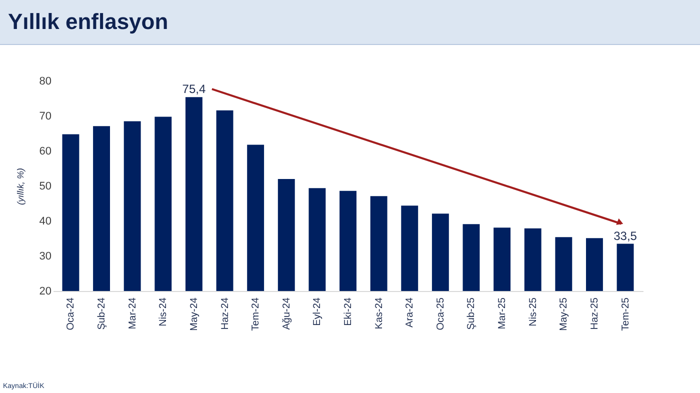  Describe the element at coordinates (410, 312) in the screenshot. I see `x-tick-label: Ara-24` at that location.